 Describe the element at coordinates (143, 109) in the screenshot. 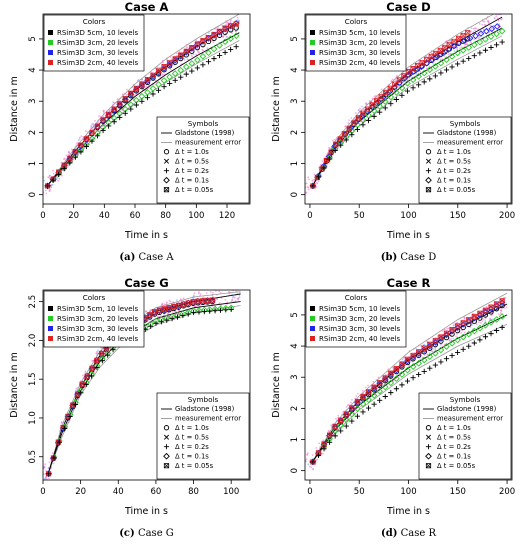

I see `gladstone-line` at that location.